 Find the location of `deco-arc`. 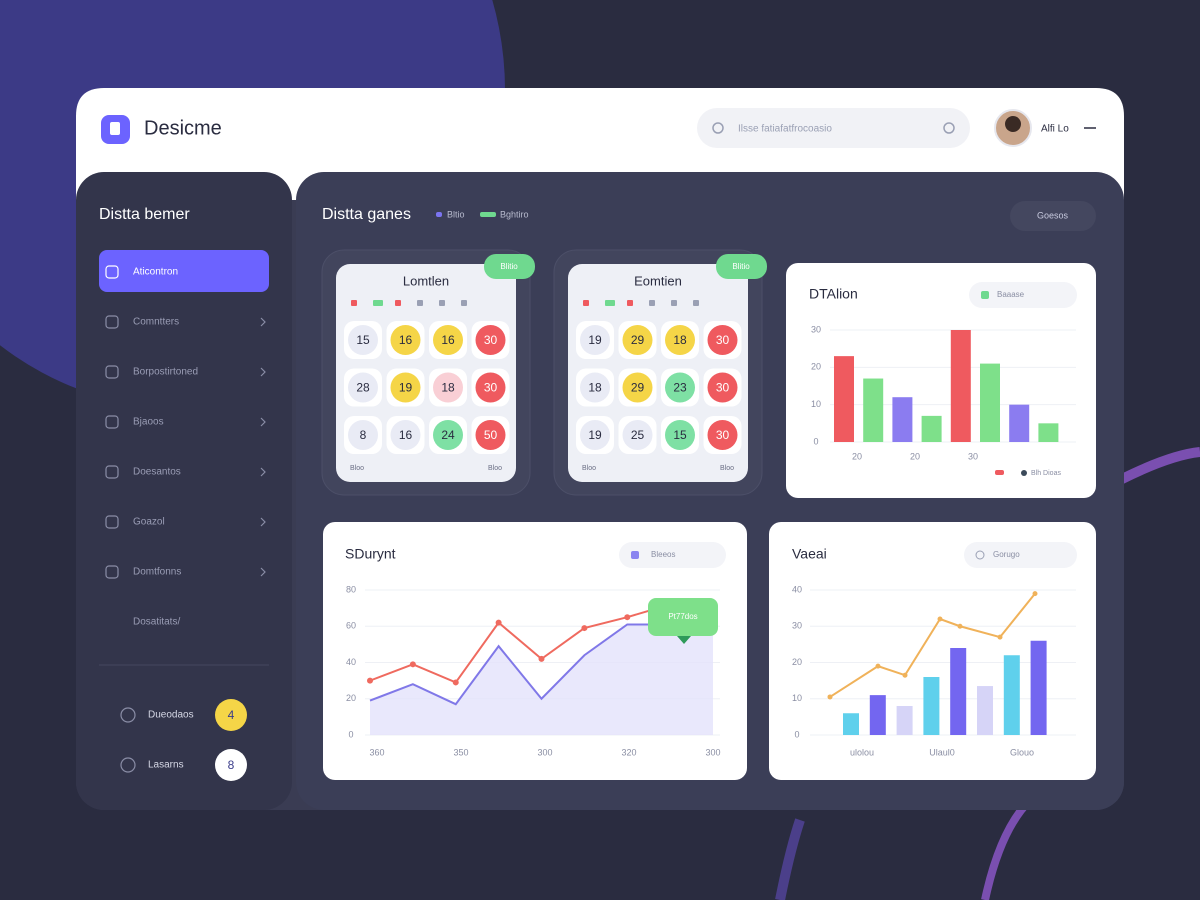

deco-arc is located at coordinates (790, 859).